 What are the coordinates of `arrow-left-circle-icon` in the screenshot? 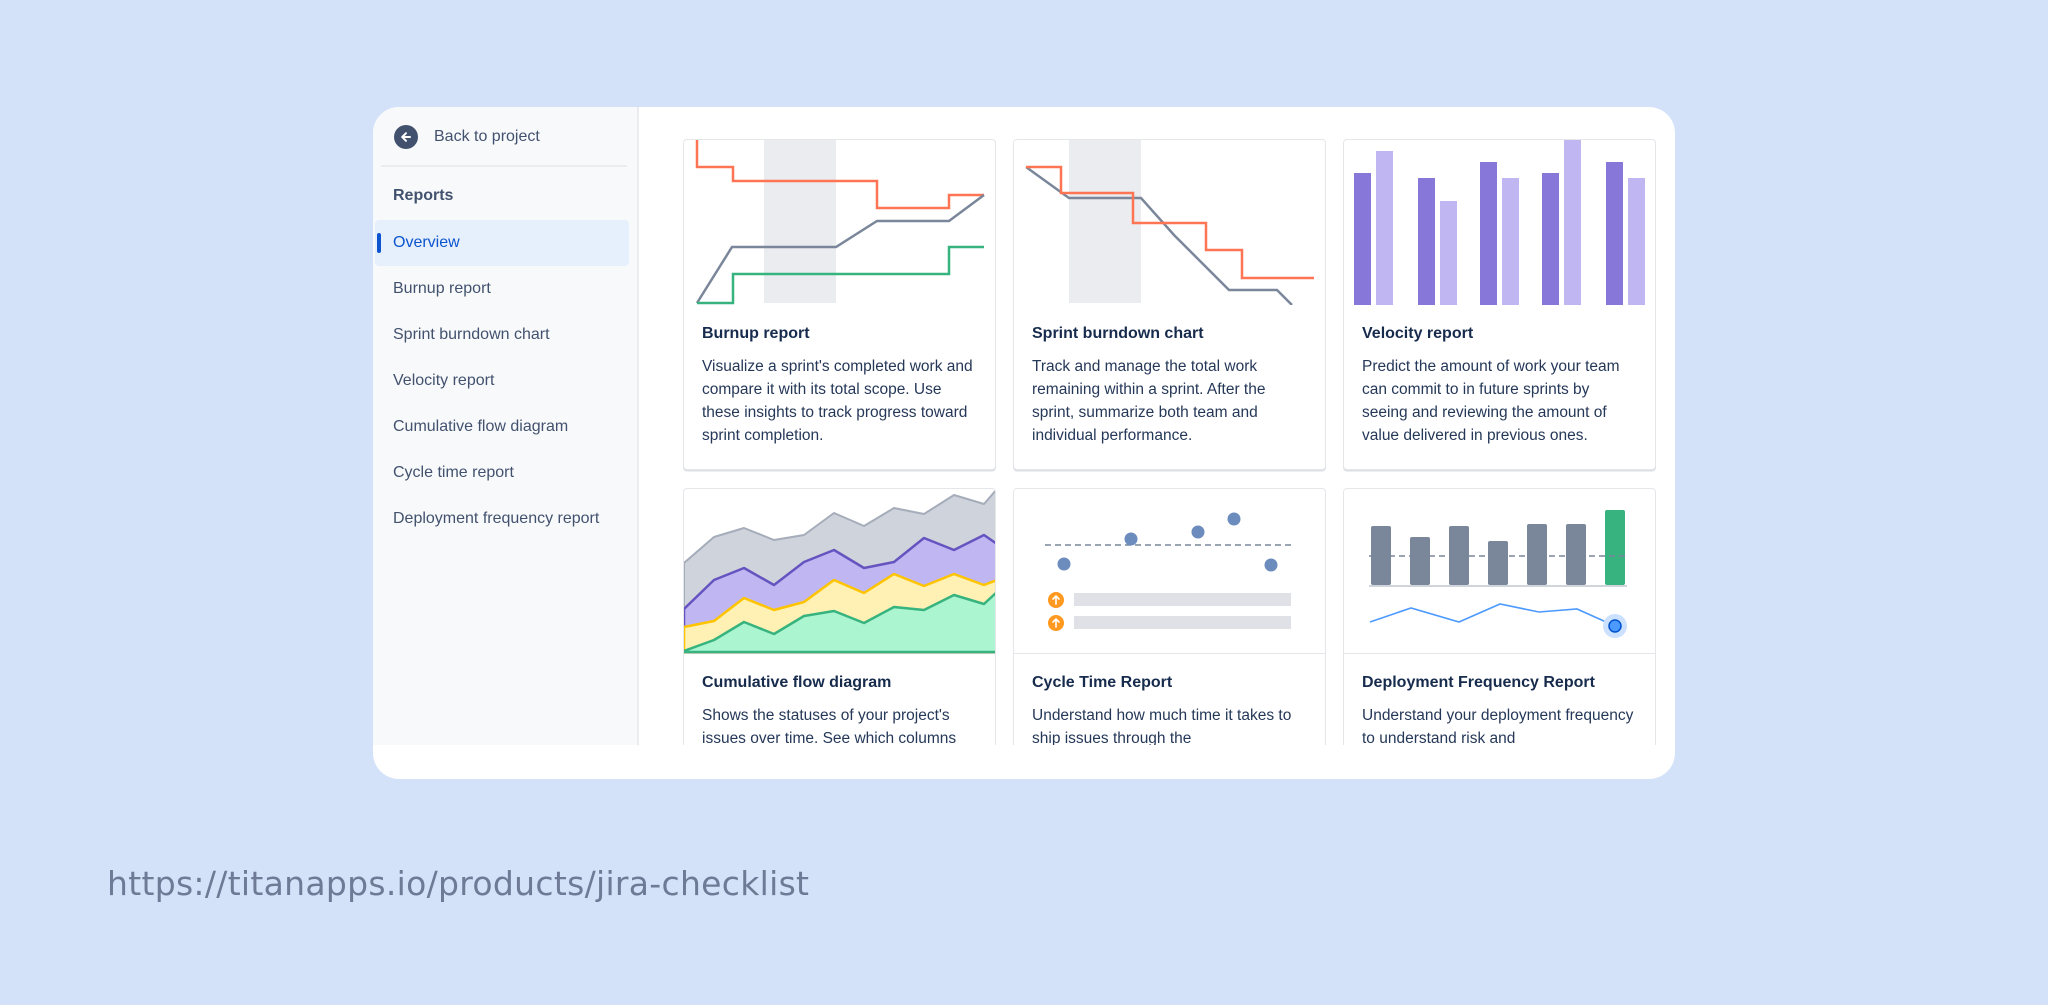 It's located at (406, 137).